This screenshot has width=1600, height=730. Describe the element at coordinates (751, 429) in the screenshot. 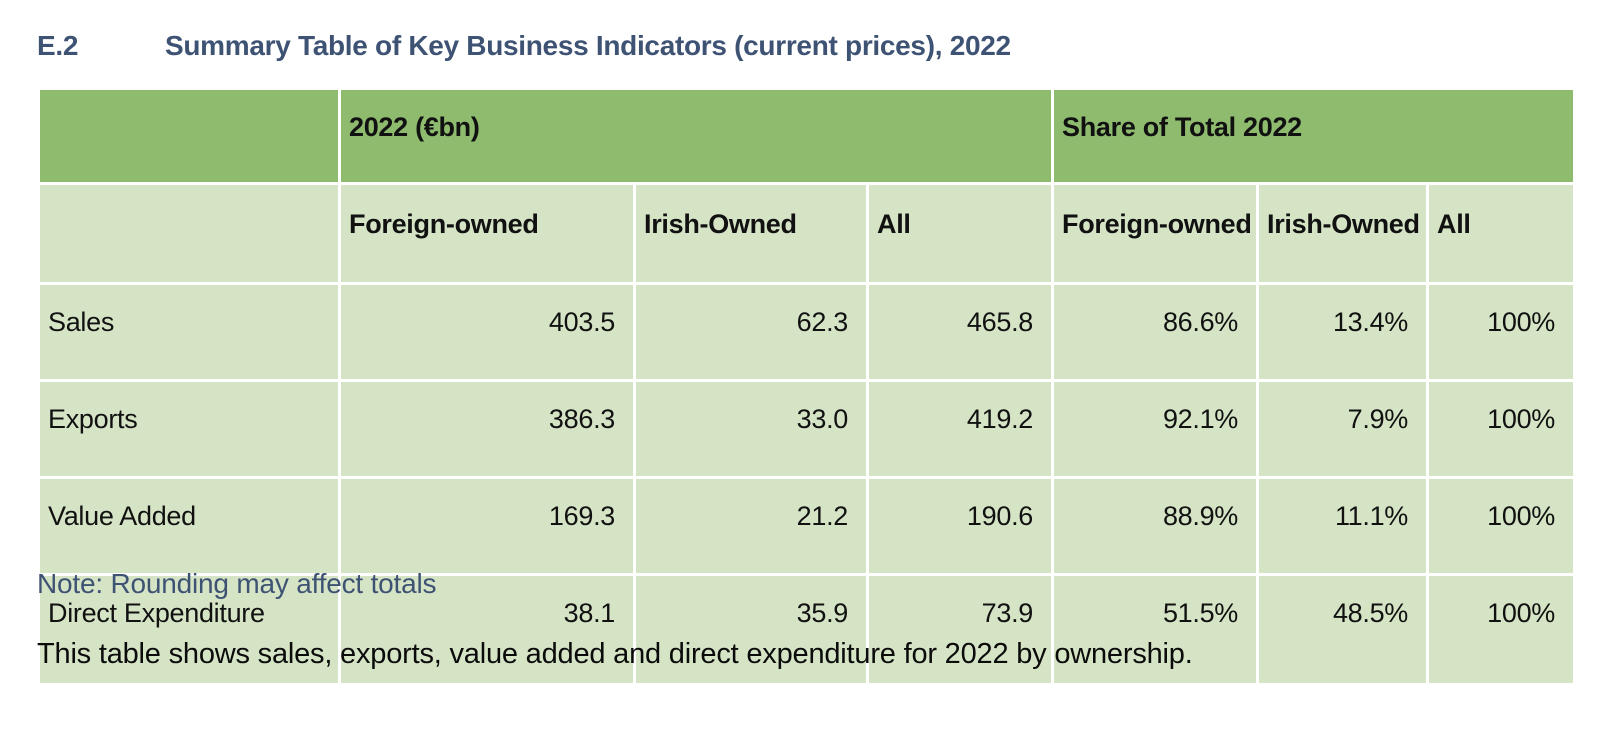

I see `cell-value: 33.0` at that location.